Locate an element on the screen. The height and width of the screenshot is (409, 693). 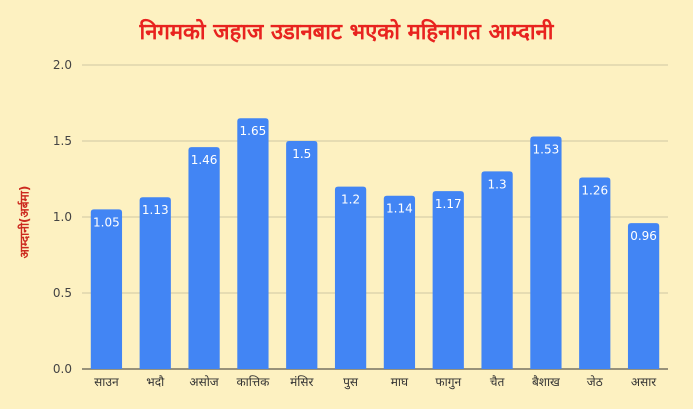
x-tick-label: बैशाख is located at coordinates (546, 382).